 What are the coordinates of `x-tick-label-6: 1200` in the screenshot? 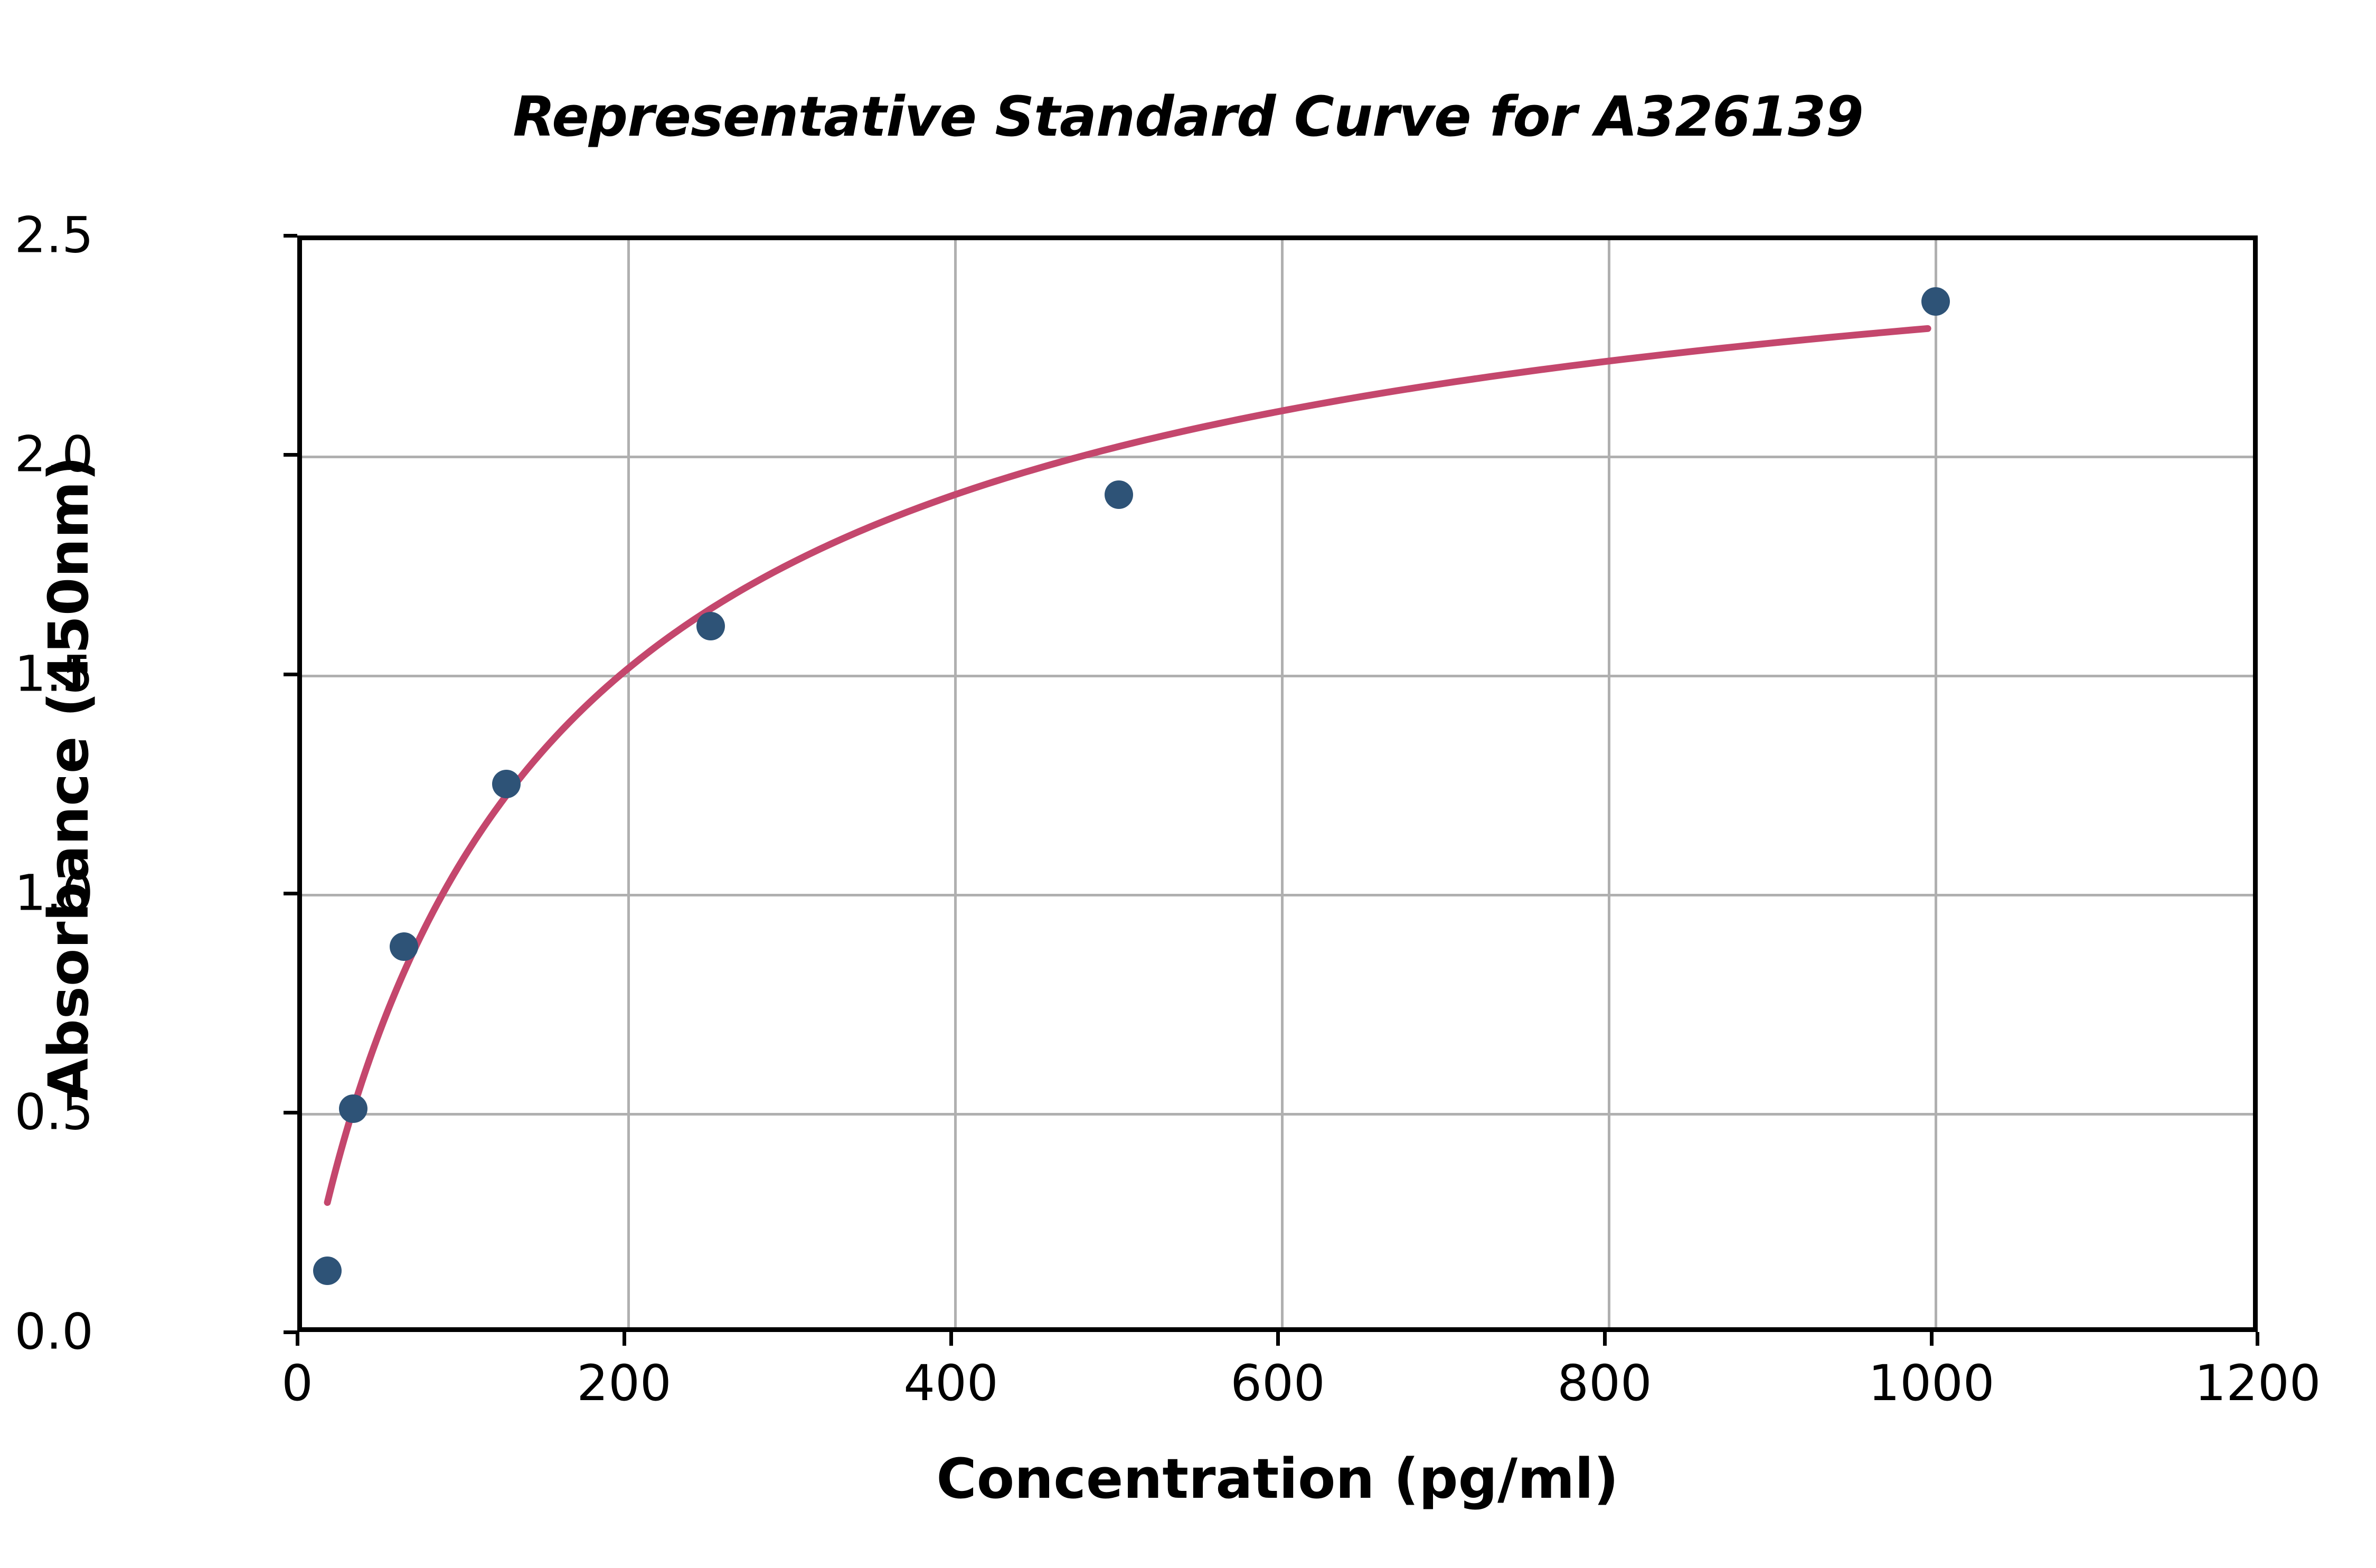 It's located at (2257, 1384).